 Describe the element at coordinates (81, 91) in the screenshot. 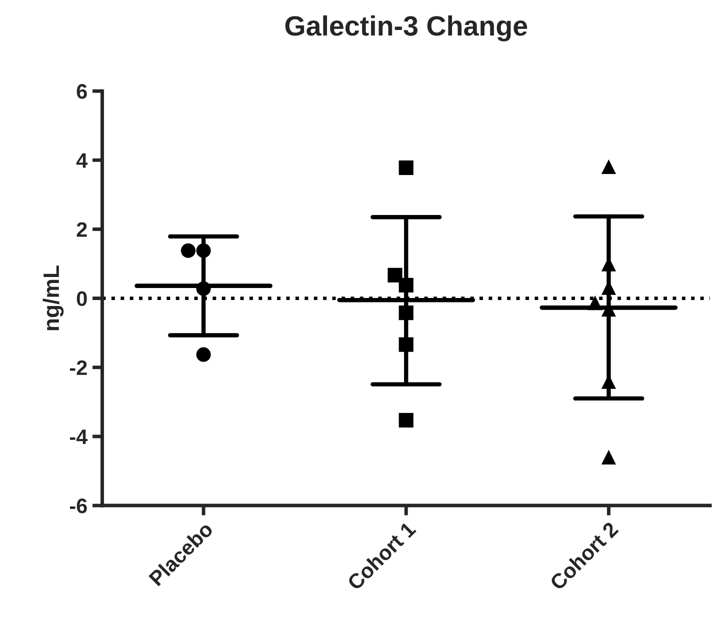

I see `y-tick-label: 6` at that location.